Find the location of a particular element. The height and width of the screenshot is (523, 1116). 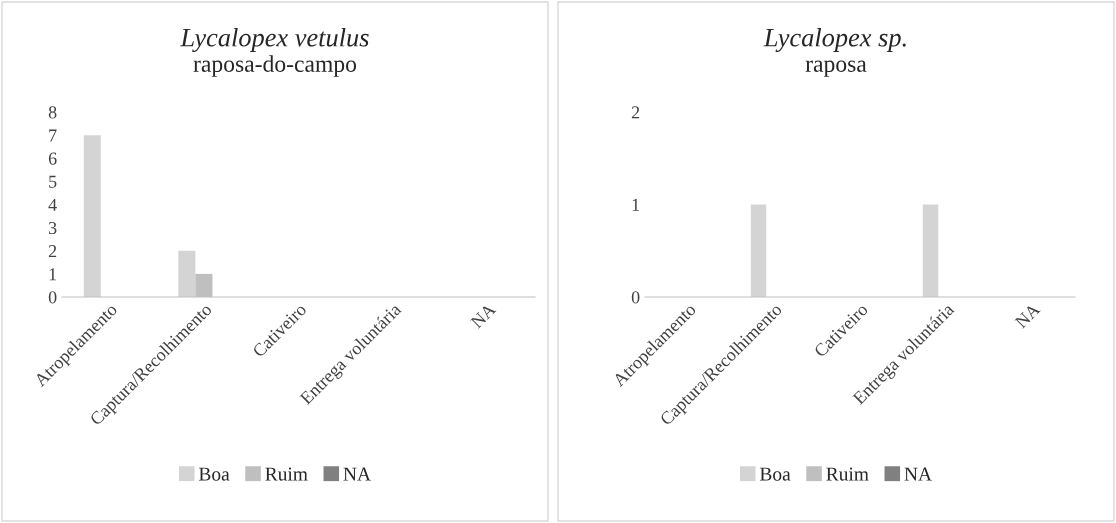

chart-title: Lycalopex sp. is located at coordinates (834, 40).